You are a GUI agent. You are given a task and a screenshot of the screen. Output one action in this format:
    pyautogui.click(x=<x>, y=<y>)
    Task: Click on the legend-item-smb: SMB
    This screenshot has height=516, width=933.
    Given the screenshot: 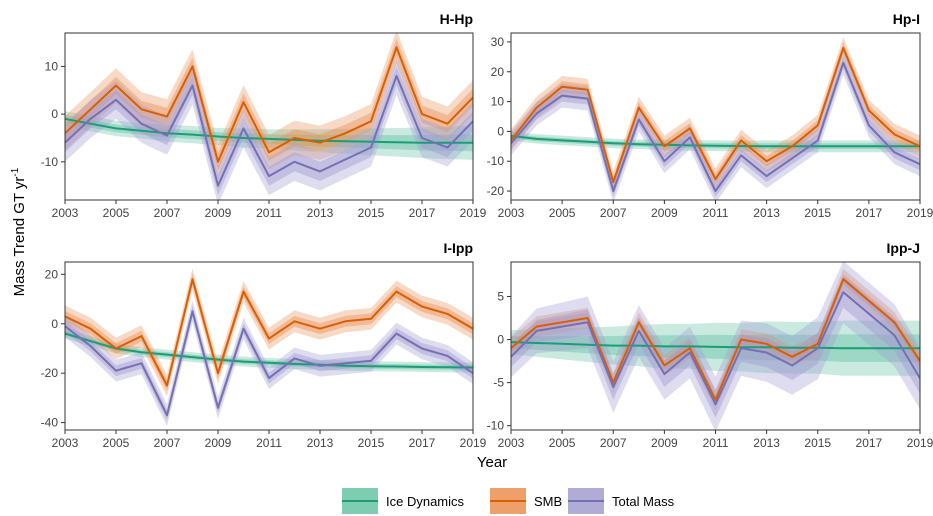 What is the action you would take?
    pyautogui.click(x=526, y=501)
    